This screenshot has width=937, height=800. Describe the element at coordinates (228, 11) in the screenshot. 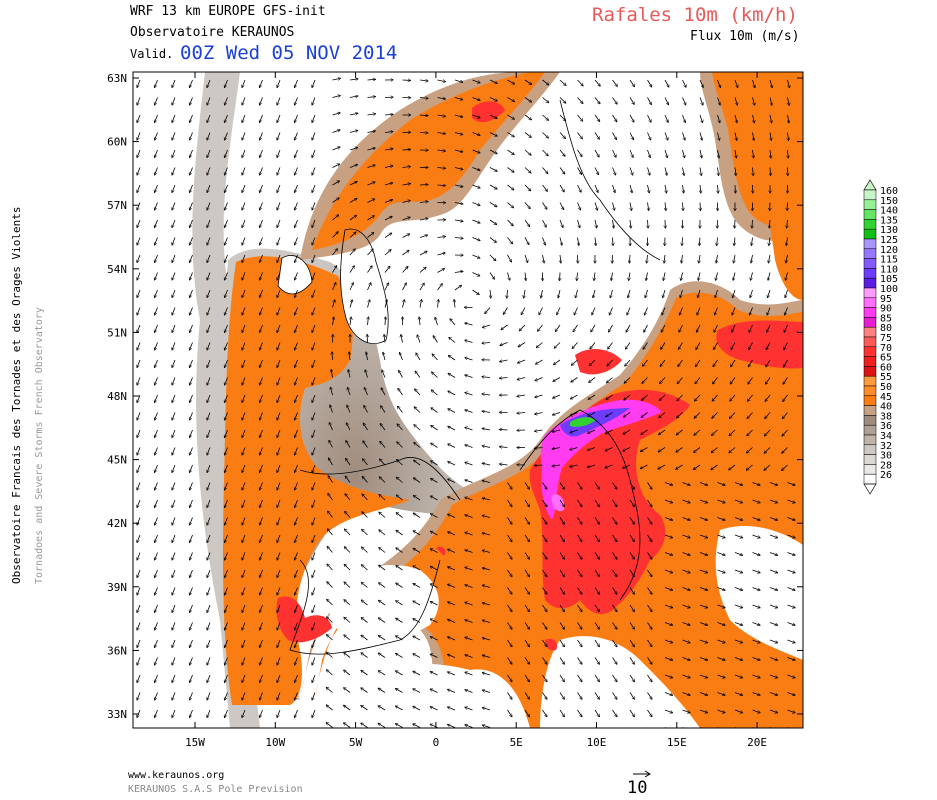

I see `model-title: WRF 13 km EUROPE GFS-init` at that location.